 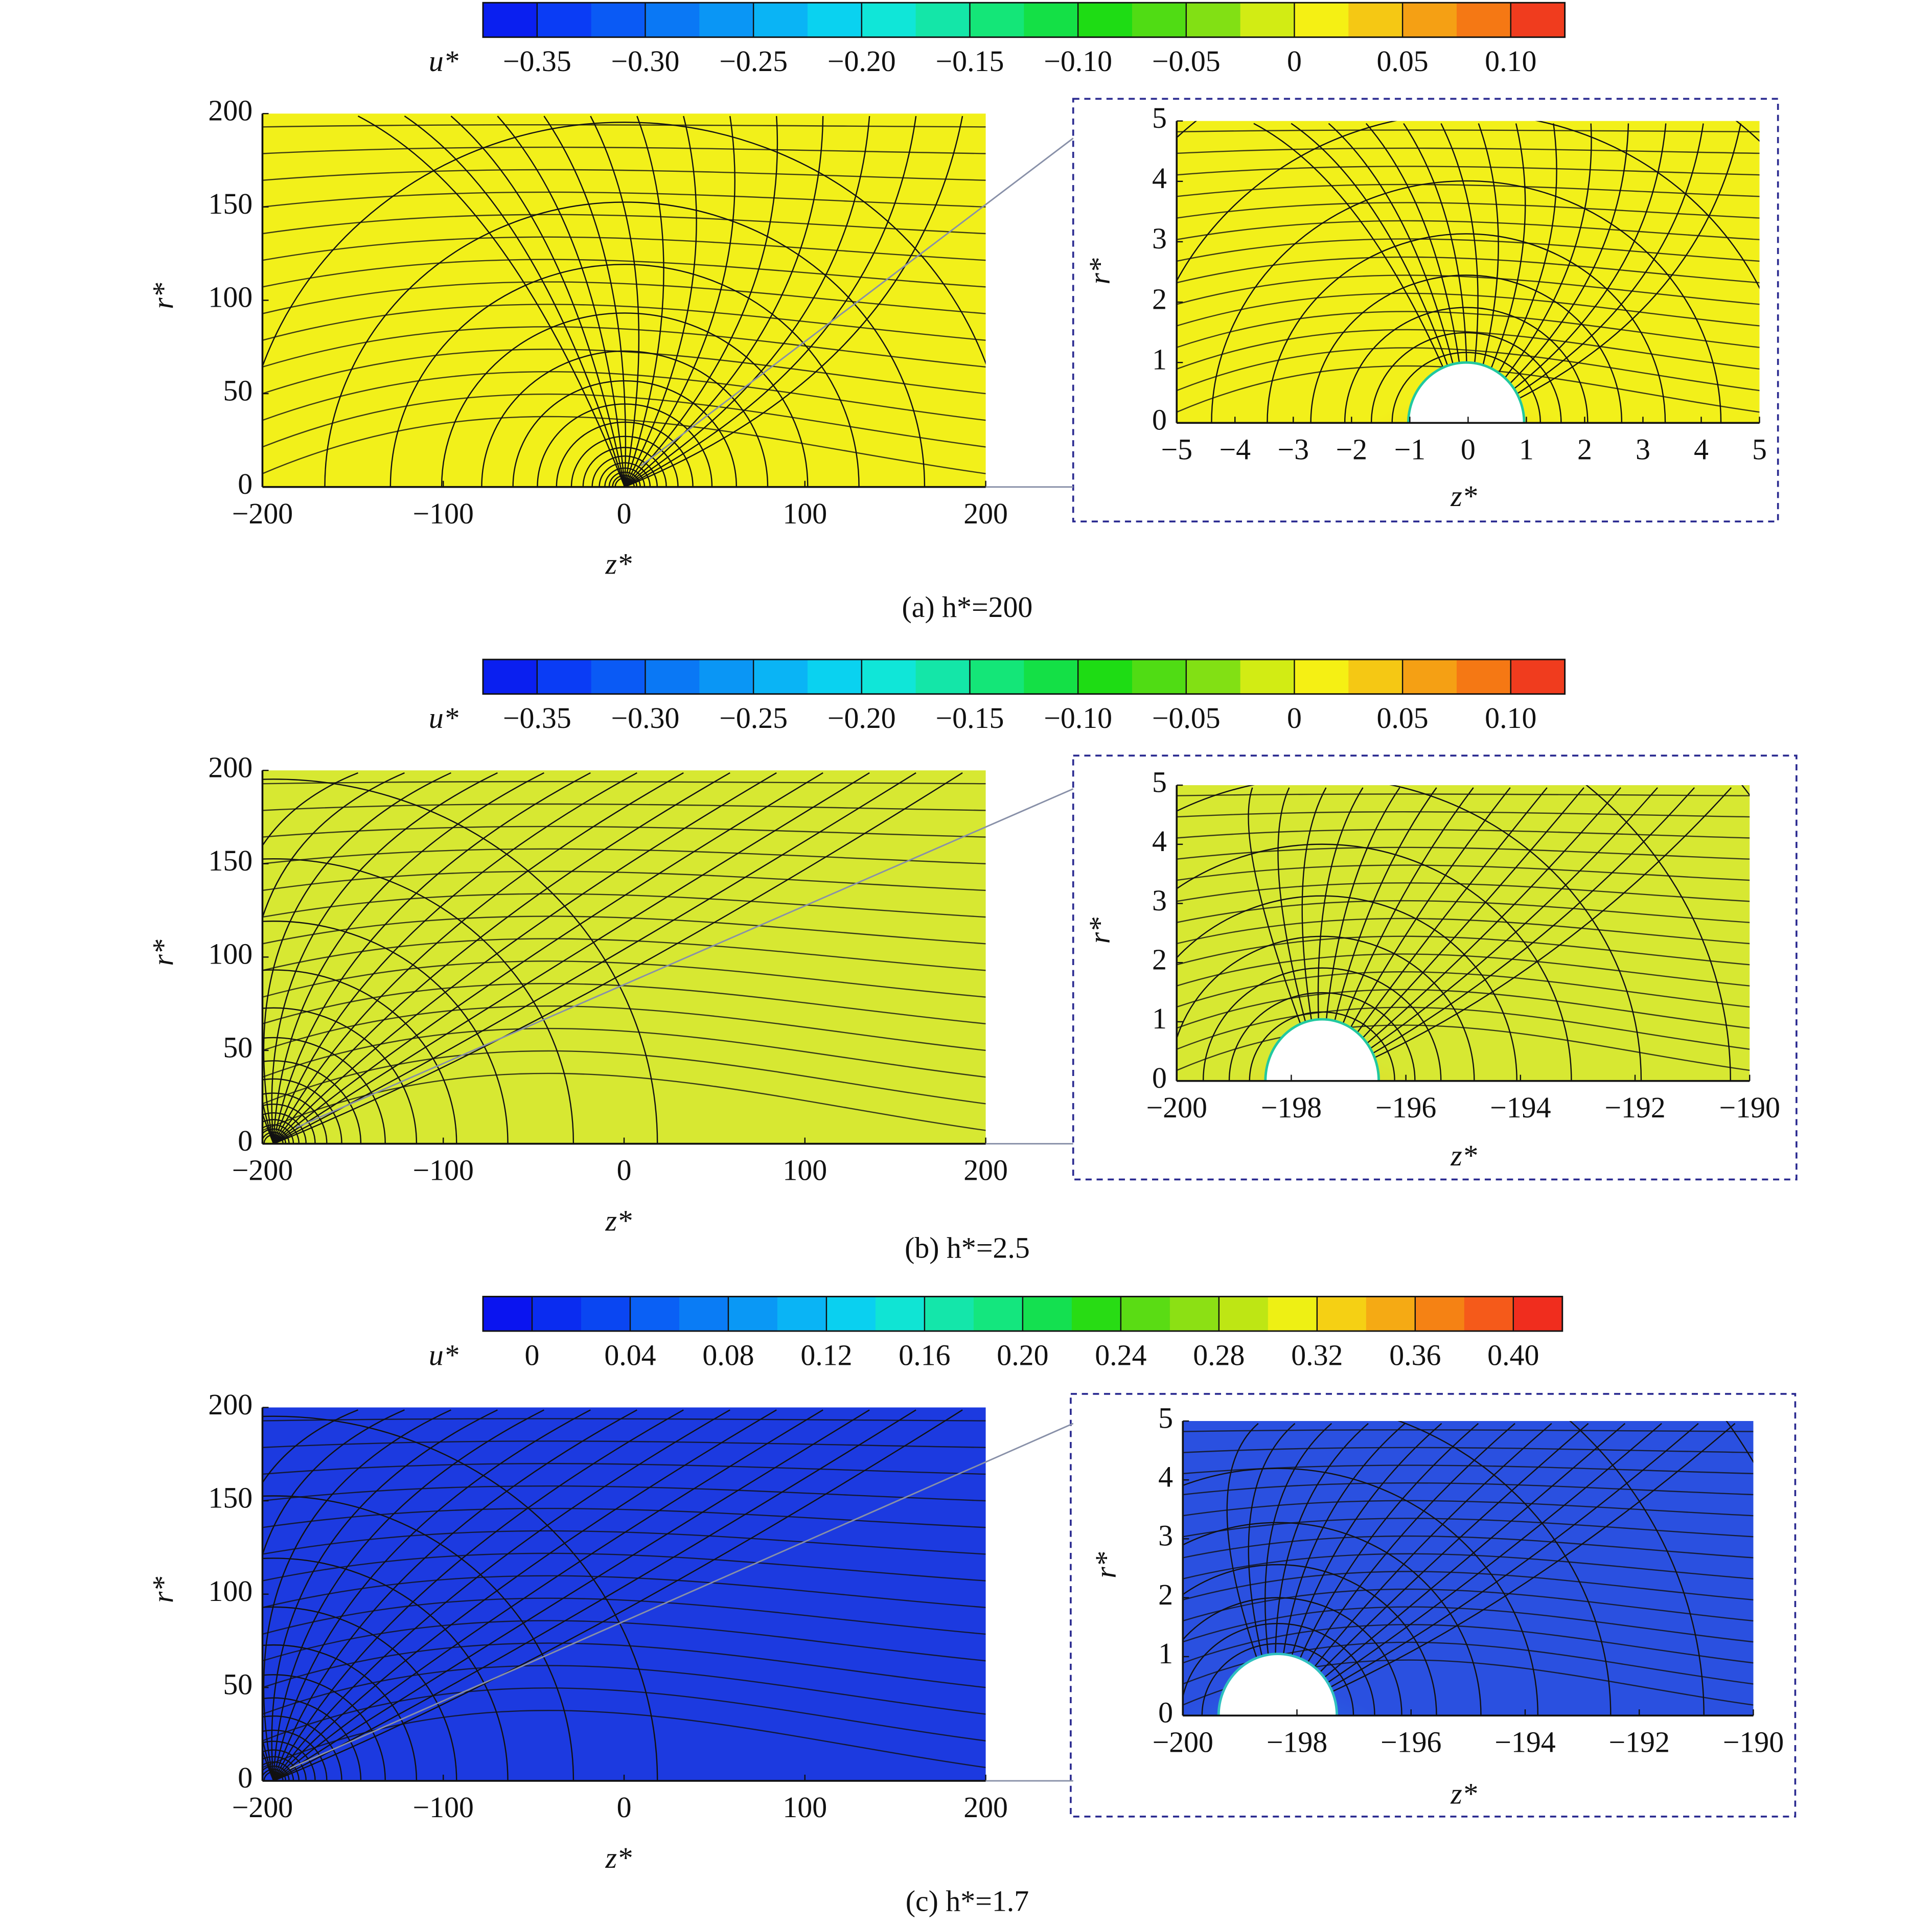 What do you see at coordinates (245, 1777) in the screenshot?
I see `y-tick-label: 0` at bounding box center [245, 1777].